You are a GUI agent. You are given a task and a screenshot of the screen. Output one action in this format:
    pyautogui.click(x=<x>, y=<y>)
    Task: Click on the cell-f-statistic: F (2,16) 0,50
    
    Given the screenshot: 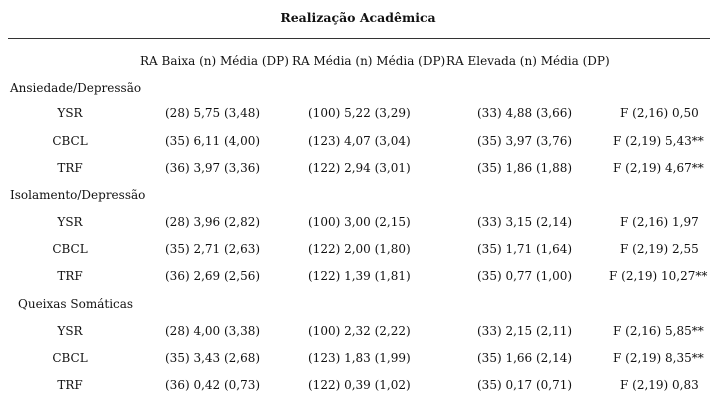 What is the action you would take?
    pyautogui.click(x=659, y=113)
    